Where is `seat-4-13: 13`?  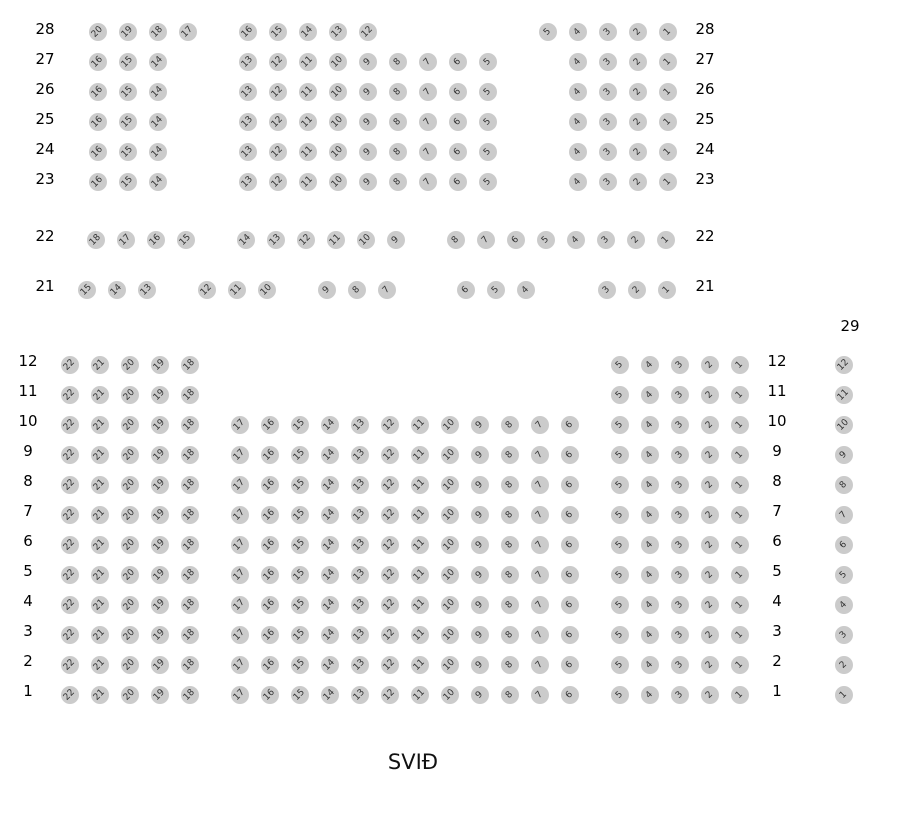
seat-4-13: 13 is located at coordinates (360, 605).